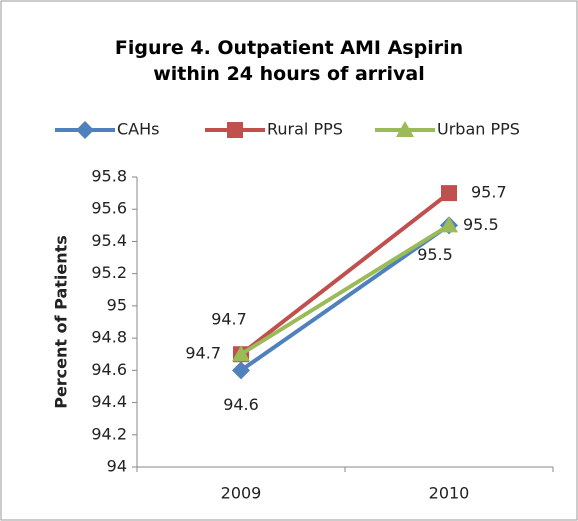 This screenshot has width=578, height=521. What do you see at coordinates (109, 369) in the screenshot?
I see `y-tick-label: 94.6` at bounding box center [109, 369].